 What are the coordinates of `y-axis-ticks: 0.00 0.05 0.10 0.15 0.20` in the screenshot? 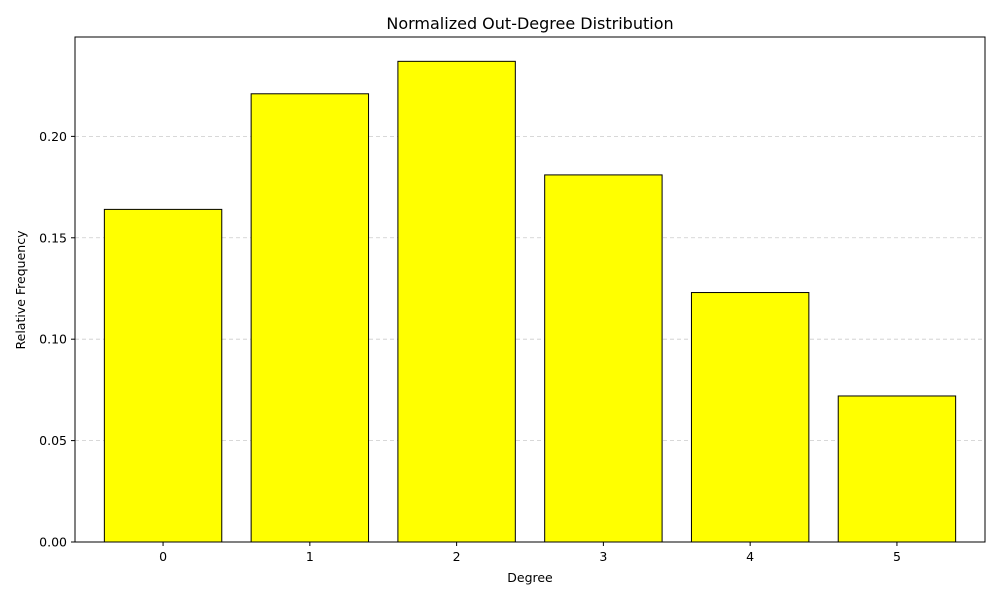 It's located at (57, 339).